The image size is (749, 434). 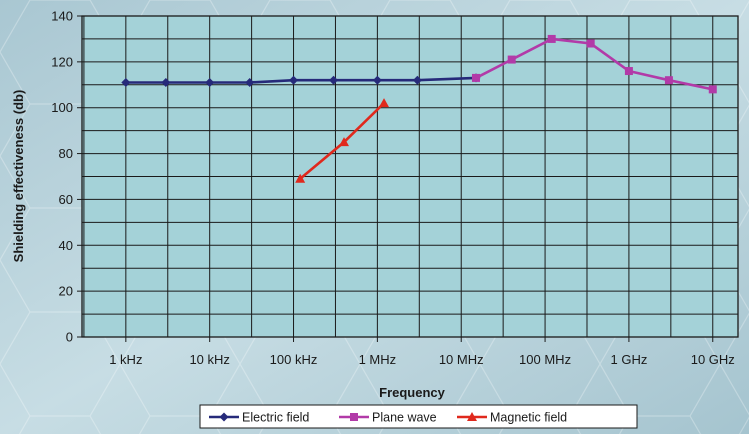 I want to click on x-tick-label: 10 MHz, so click(x=461, y=359).